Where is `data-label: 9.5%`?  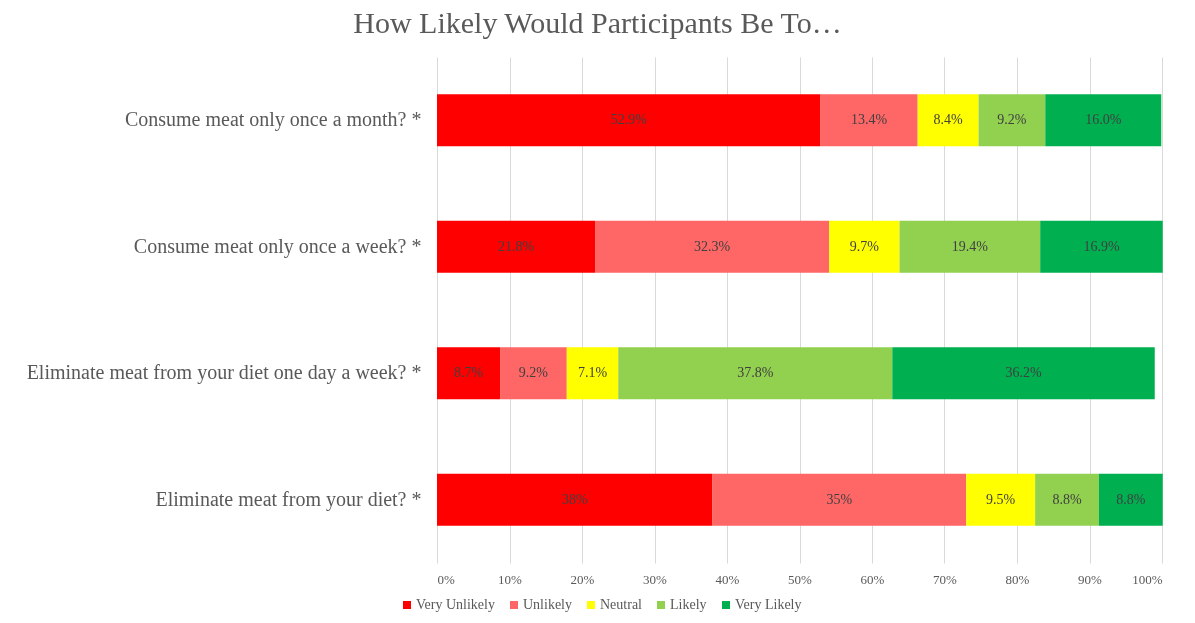
data-label: 9.5% is located at coordinates (1001, 499).